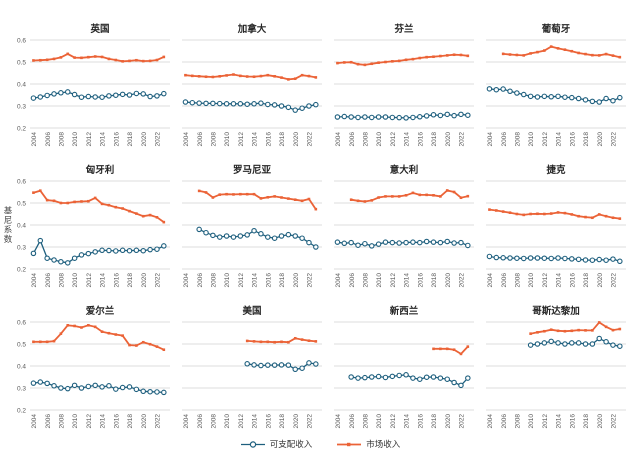 The height and width of the screenshot is (463, 640). Describe the element at coordinates (310, 280) in the screenshot. I see `x-tick-label: 2022` at that location.